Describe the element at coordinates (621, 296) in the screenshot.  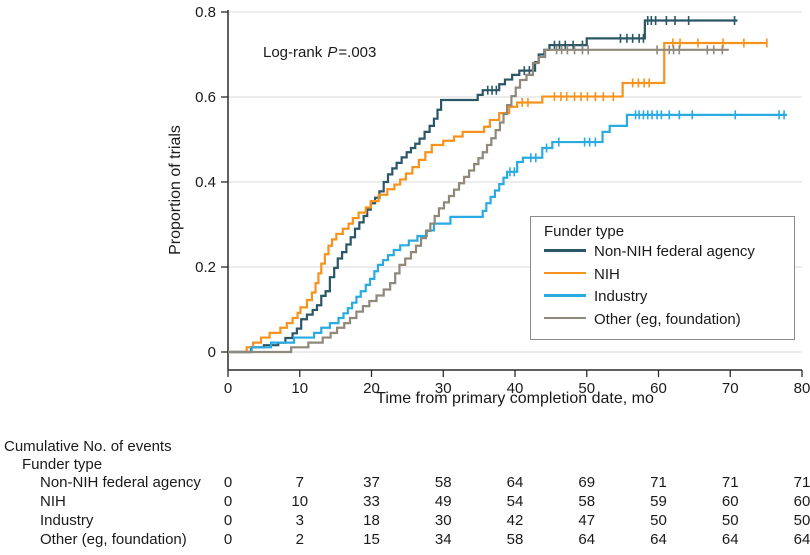
I see `legend-label: Industry` at that location.